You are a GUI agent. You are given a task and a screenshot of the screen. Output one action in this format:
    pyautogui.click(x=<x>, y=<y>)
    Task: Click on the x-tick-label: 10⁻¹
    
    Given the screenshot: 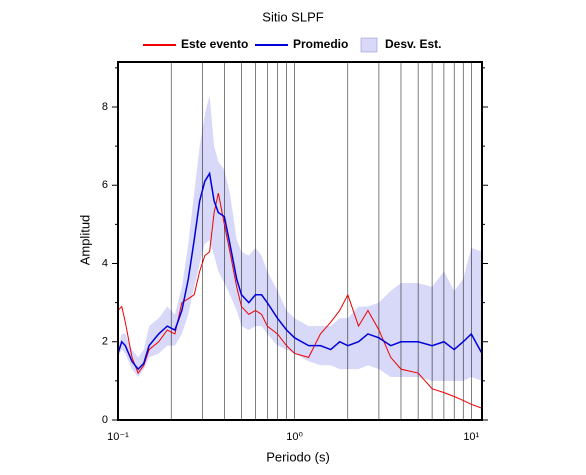 What is the action you would take?
    pyautogui.click(x=118, y=437)
    